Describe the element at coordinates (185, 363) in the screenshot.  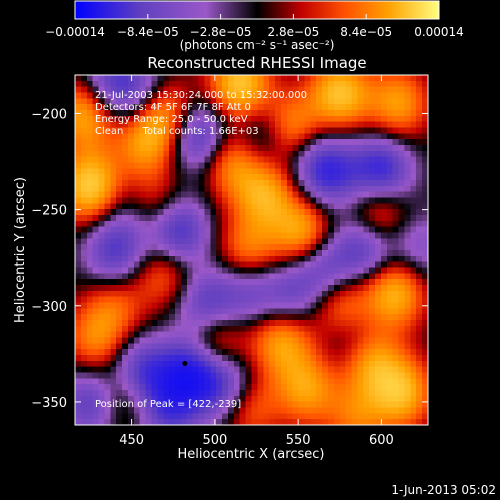
I see `peak-marker` at that location.